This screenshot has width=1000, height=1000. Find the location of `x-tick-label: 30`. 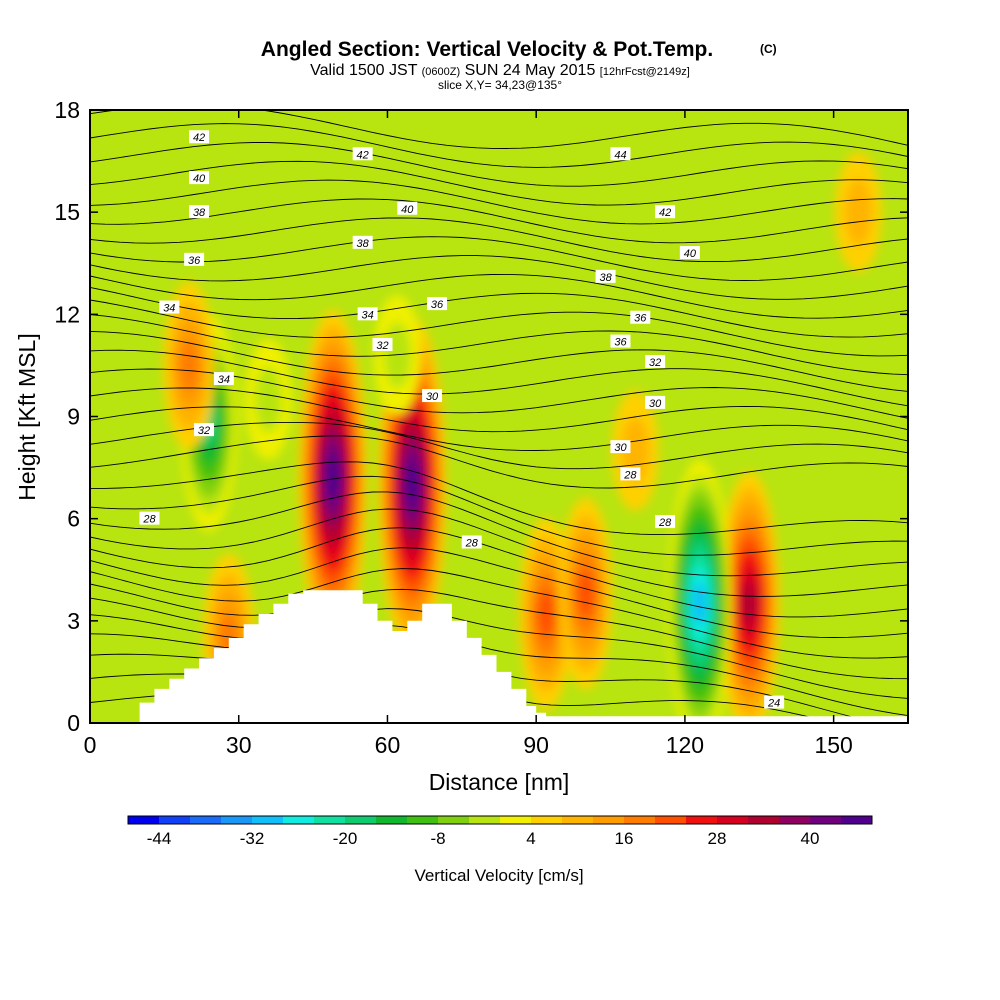

x-tick-label: 30 is located at coordinates (239, 745).